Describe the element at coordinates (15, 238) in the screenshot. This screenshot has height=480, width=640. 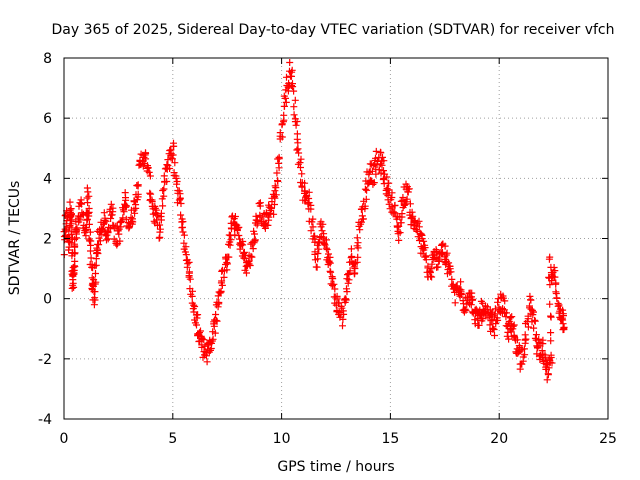
I see `y-axis-label: SDTVAR / TECUs` at that location.